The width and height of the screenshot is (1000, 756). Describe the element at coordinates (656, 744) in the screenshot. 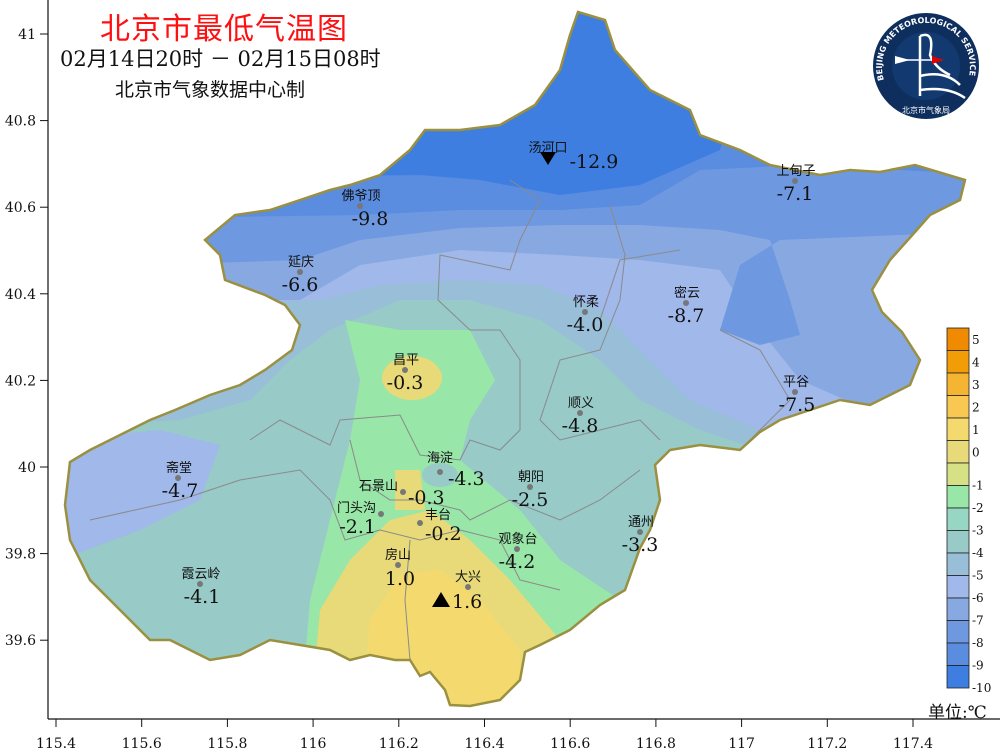

I see `x-tick-label: 116.8` at that location.